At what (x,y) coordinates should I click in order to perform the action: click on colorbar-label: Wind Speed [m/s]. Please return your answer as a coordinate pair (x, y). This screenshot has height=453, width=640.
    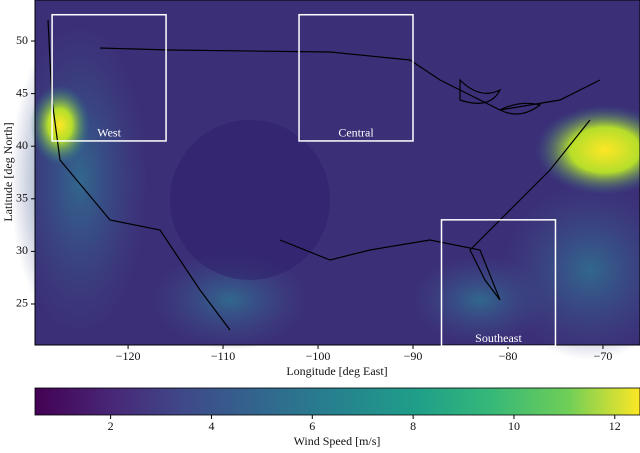
    Looking at the image, I should click on (337, 441).